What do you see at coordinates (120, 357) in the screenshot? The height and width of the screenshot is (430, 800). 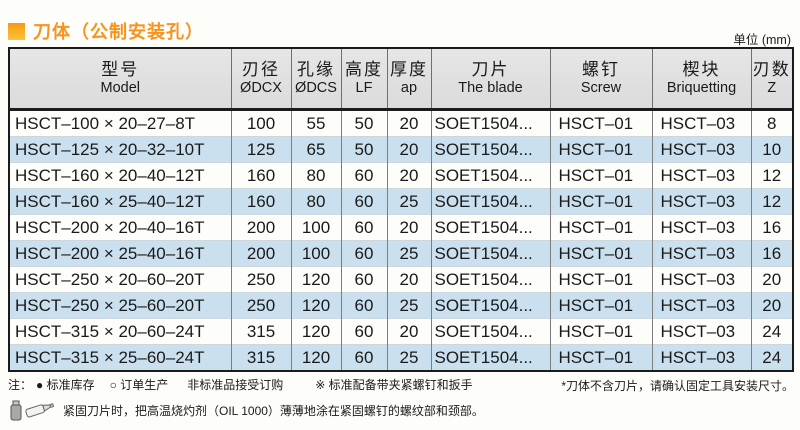 I see `cell-model: HSCT–315 × 25–60–24T` at bounding box center [120, 357].